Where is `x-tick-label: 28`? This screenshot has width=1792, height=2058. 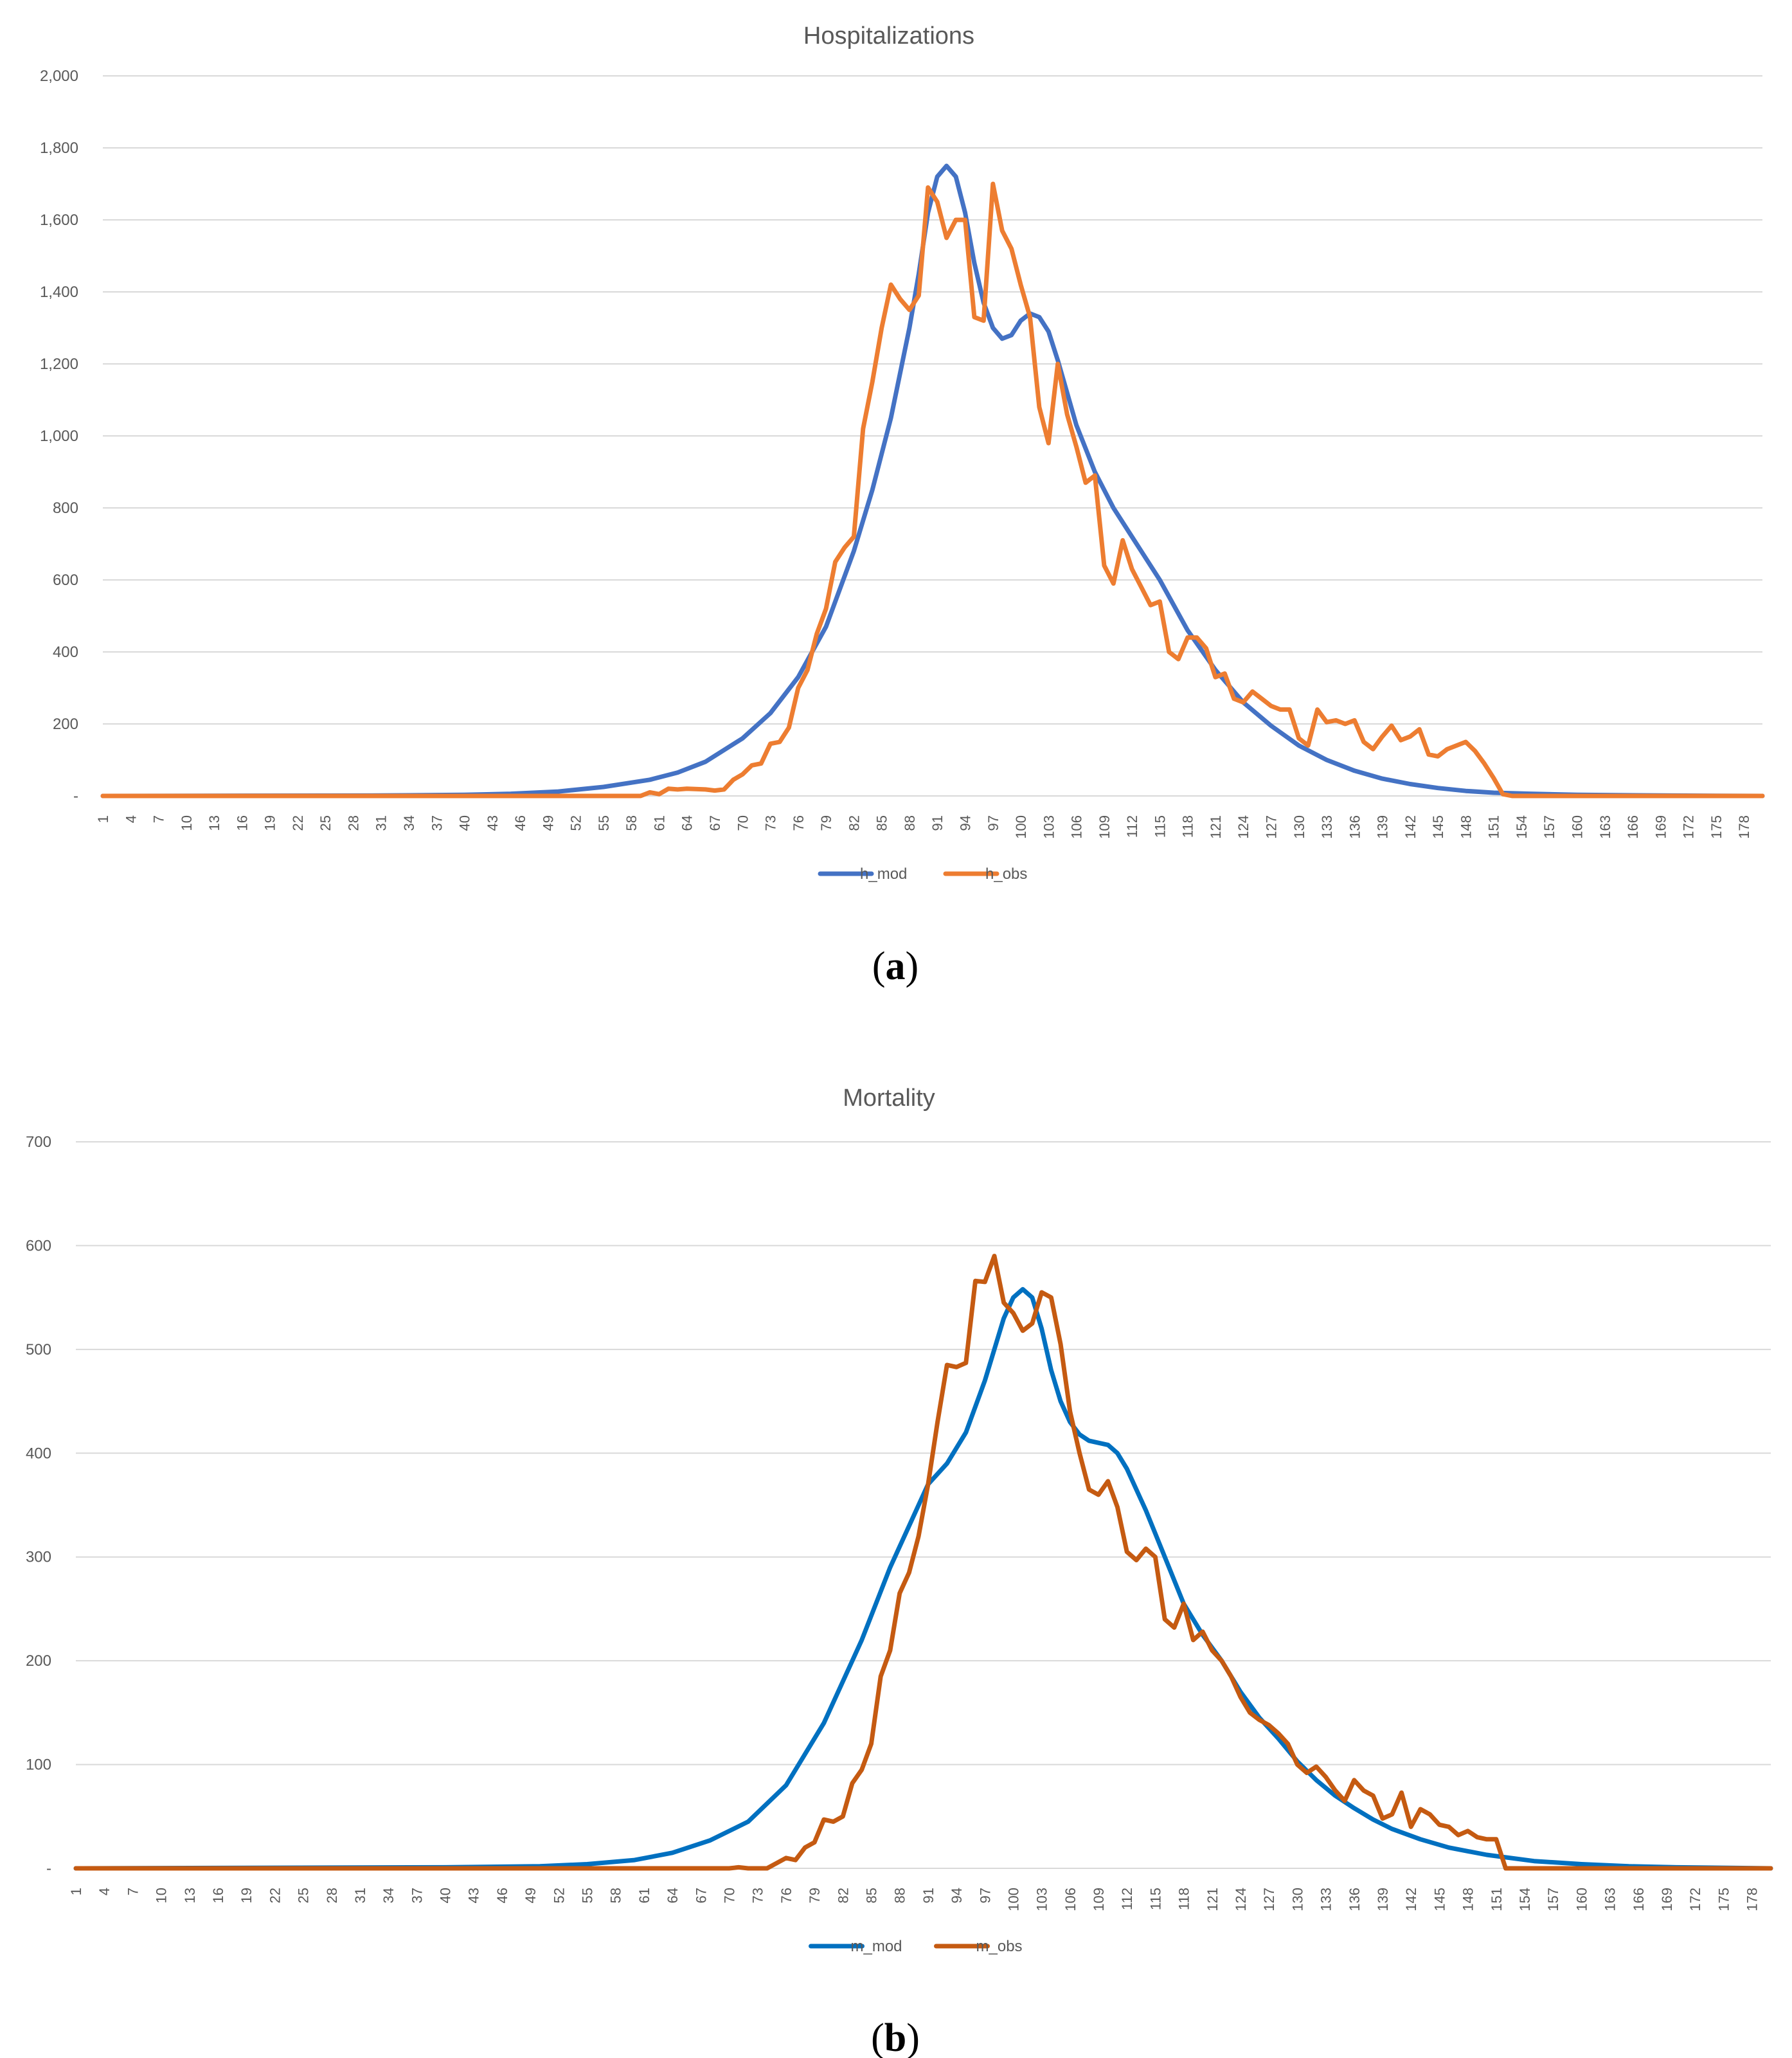 x-tick-label: 28 is located at coordinates (353, 823).